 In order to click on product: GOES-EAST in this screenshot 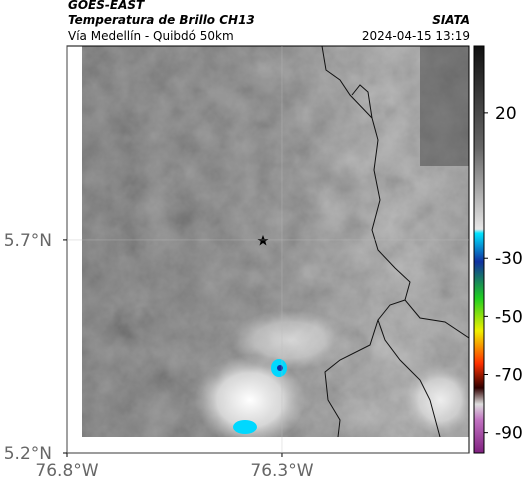, I will do `click(106, 6)`.